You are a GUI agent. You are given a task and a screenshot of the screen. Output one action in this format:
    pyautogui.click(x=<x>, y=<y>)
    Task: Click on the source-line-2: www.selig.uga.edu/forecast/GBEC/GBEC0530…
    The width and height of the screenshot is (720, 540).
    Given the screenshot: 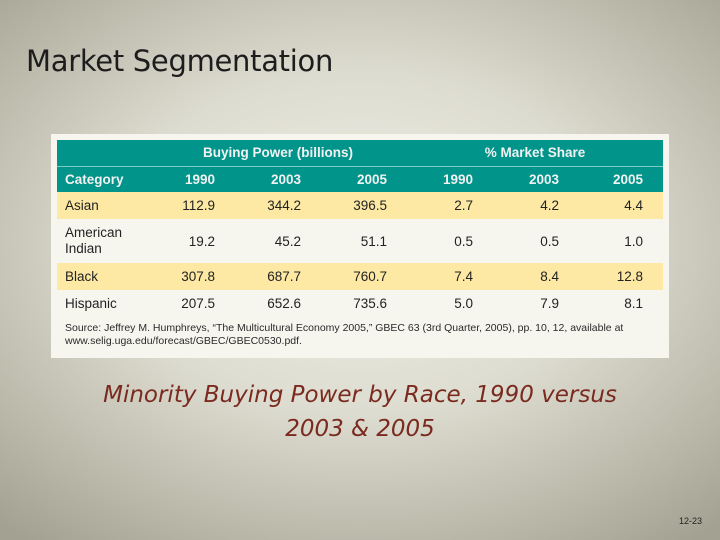 What is the action you would take?
    pyautogui.click(x=183, y=341)
    